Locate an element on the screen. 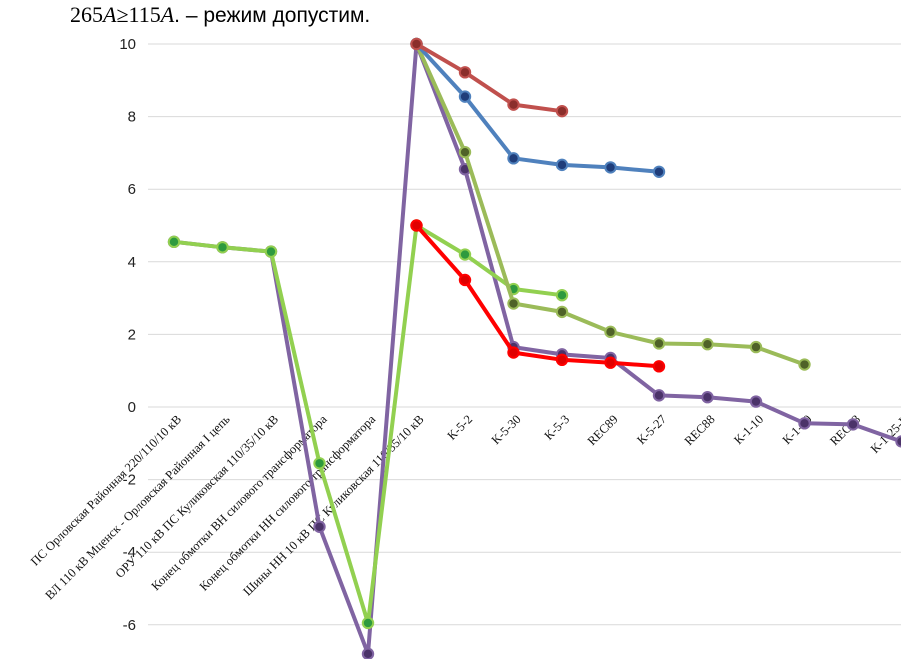  x-tick-label: К-5-30 is located at coordinates (506, 429).